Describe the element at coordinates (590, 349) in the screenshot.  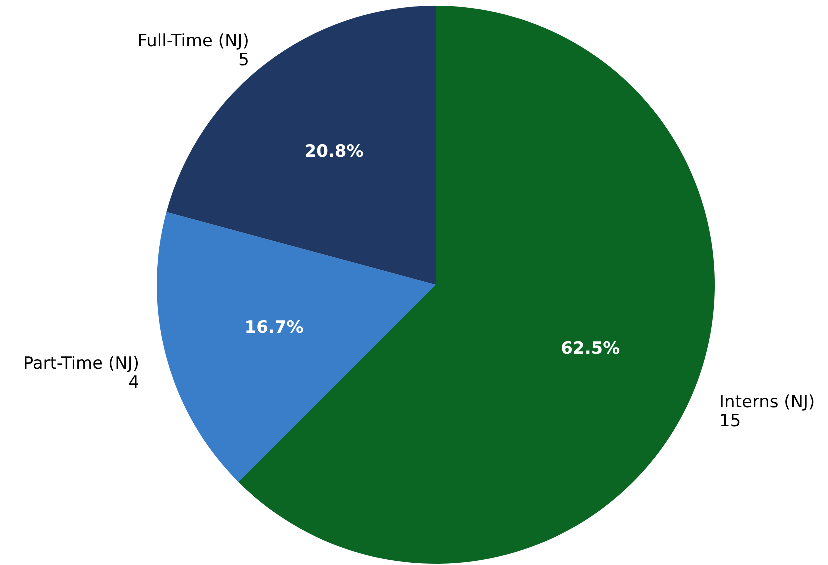
I see `data-label: 62.5%` at that location.